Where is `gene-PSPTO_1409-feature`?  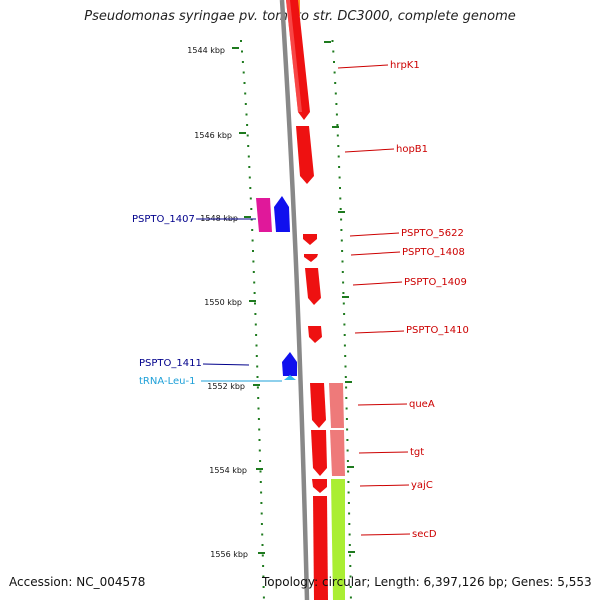 gene-PSPTO_1409-feature is located at coordinates (313, 286).